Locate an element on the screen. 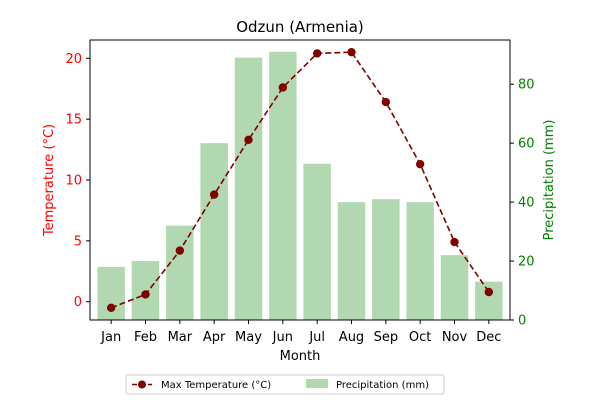 This screenshot has height=400, width=600. x-tick-label: Jun is located at coordinates (282, 337).